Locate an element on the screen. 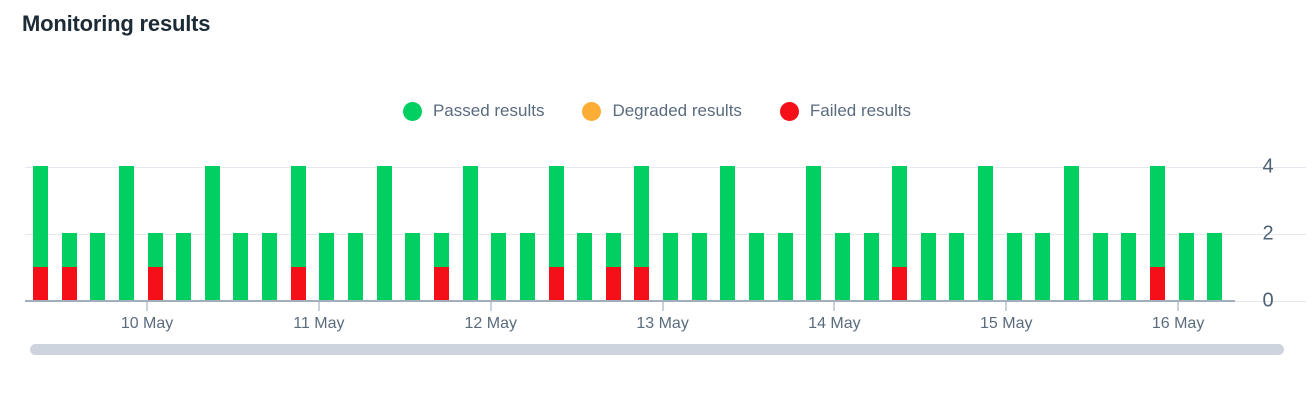  legend-item-degraded: Degraded results is located at coordinates (662, 111).